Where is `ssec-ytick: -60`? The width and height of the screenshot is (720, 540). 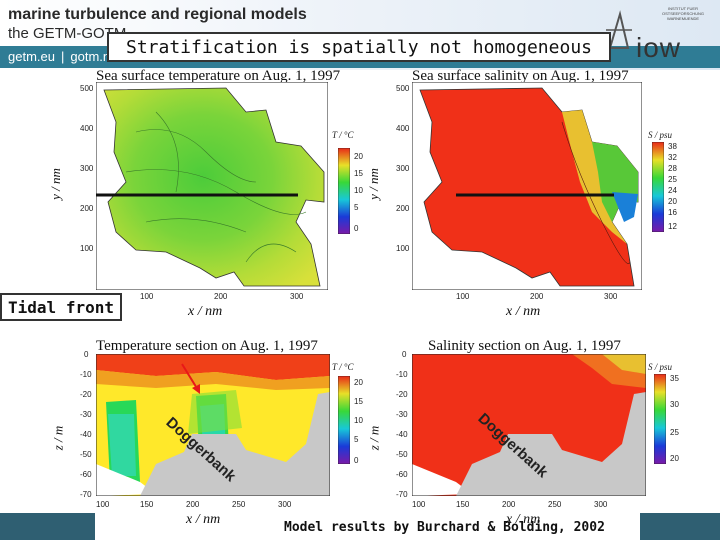
ssec-ytick: -60 is located at coordinates (402, 474).